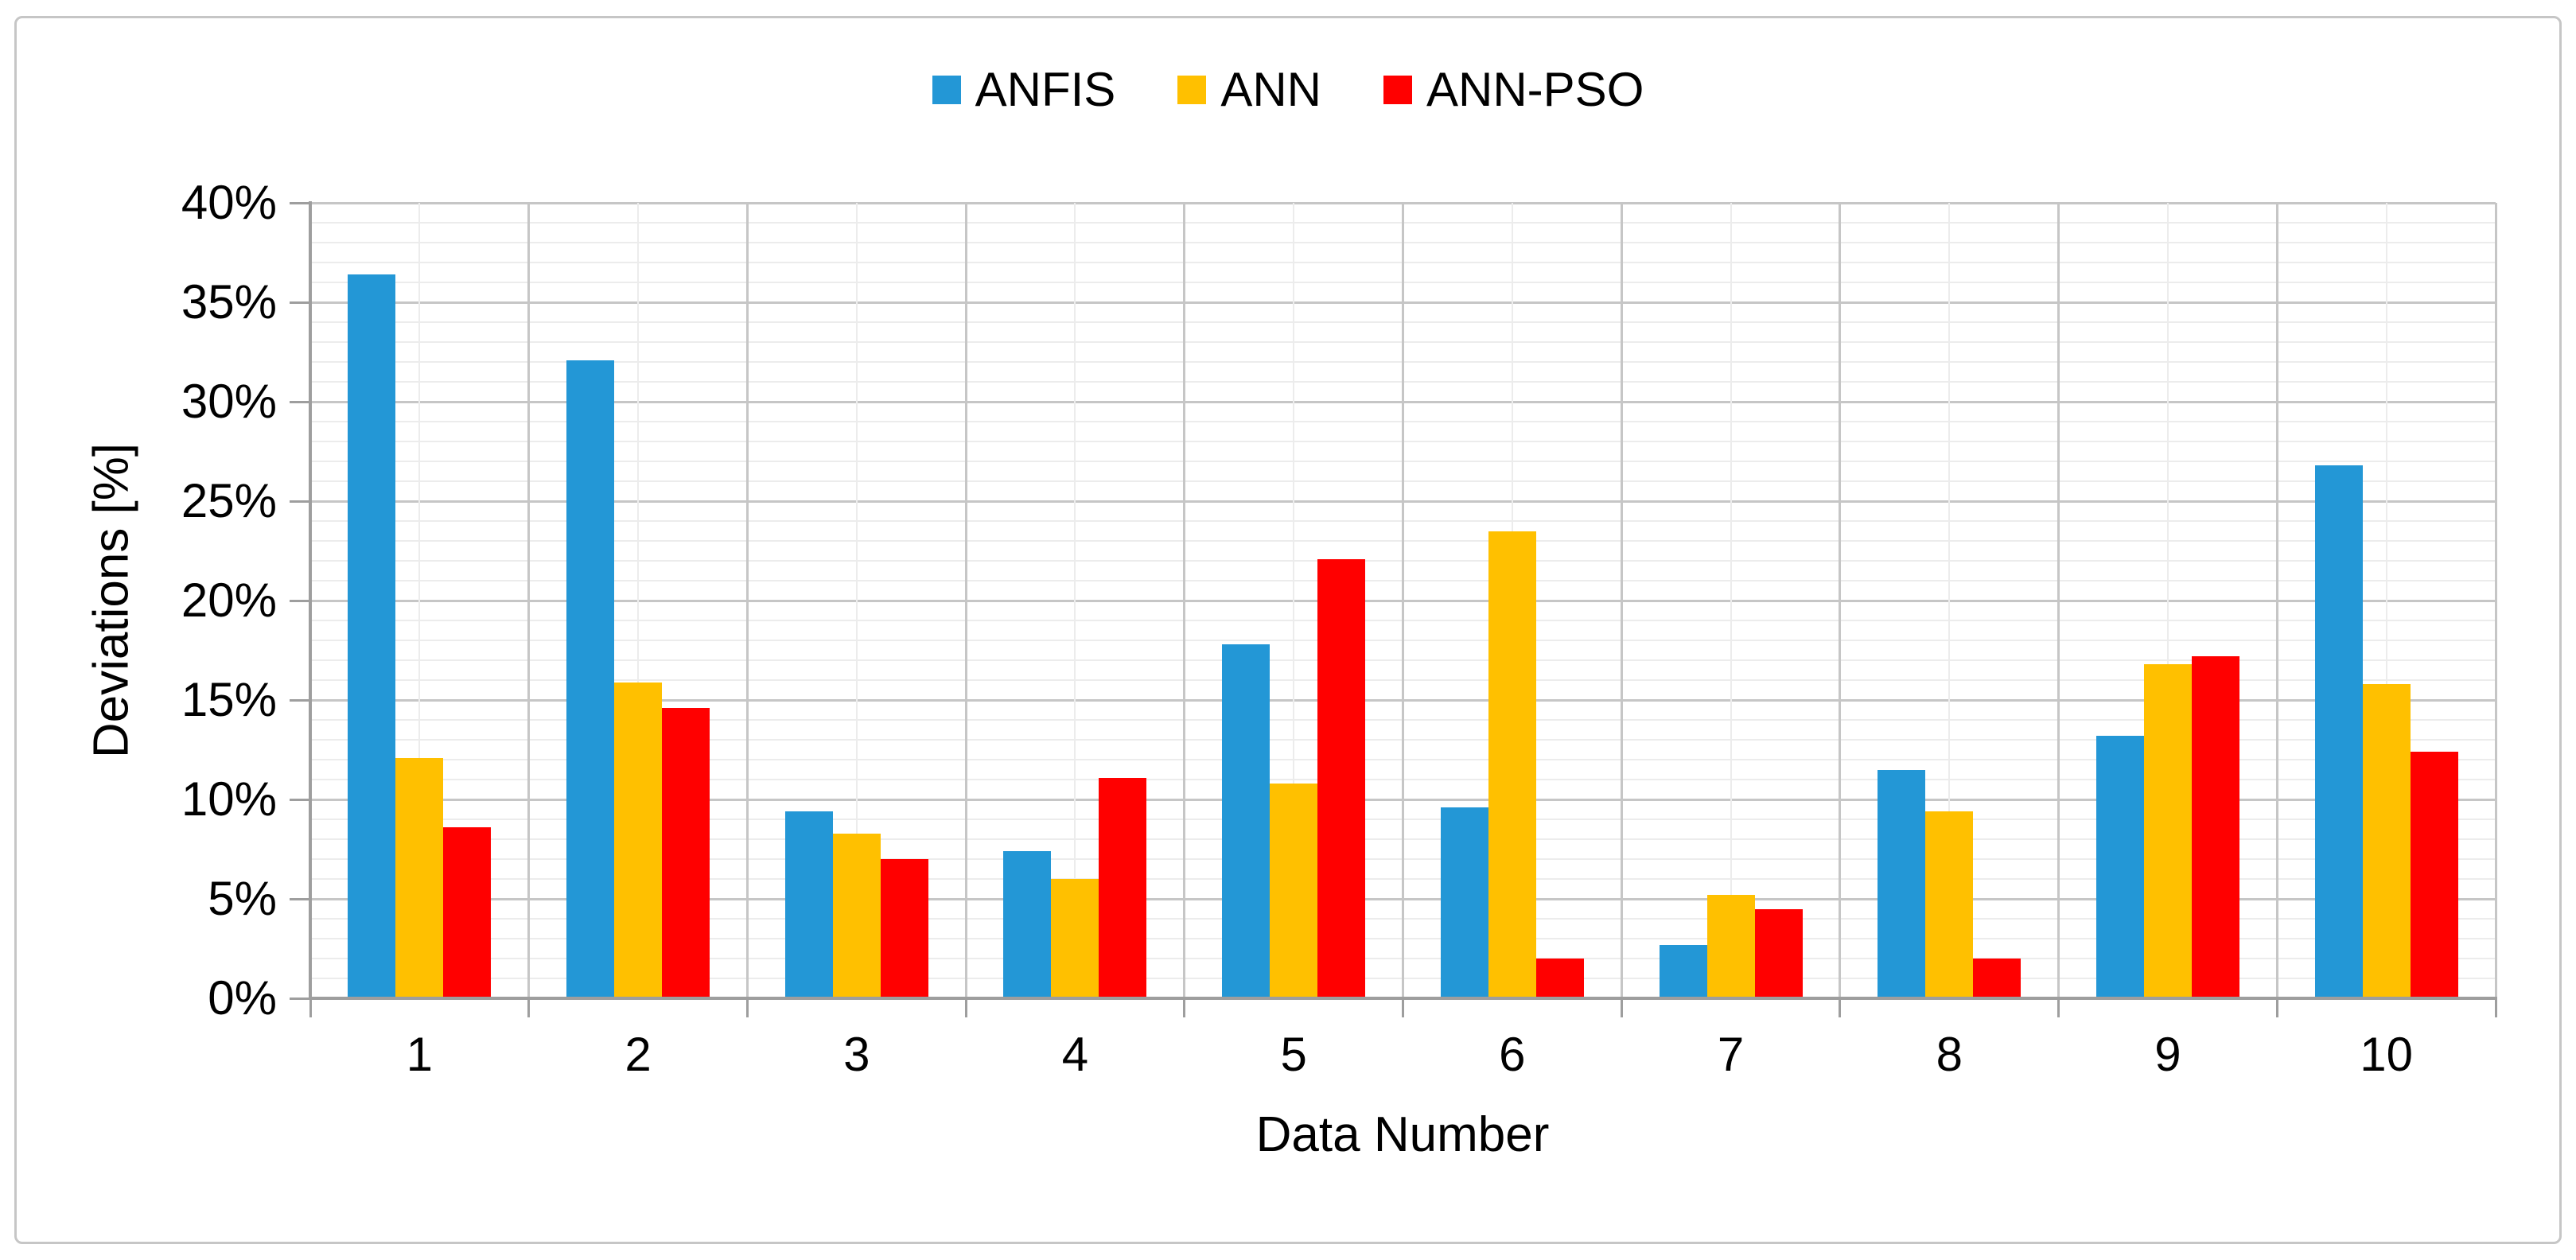  Describe the element at coordinates (1271, 89) in the screenshot. I see `legend-label-ann: ANN` at that location.